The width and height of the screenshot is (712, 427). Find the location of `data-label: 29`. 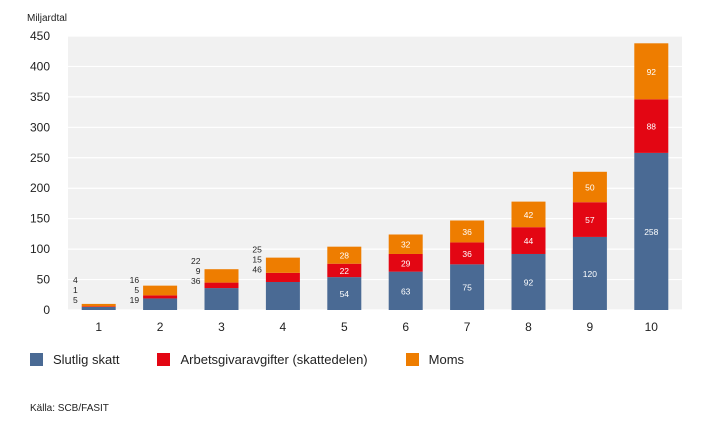

data-label: 29 is located at coordinates (406, 263).